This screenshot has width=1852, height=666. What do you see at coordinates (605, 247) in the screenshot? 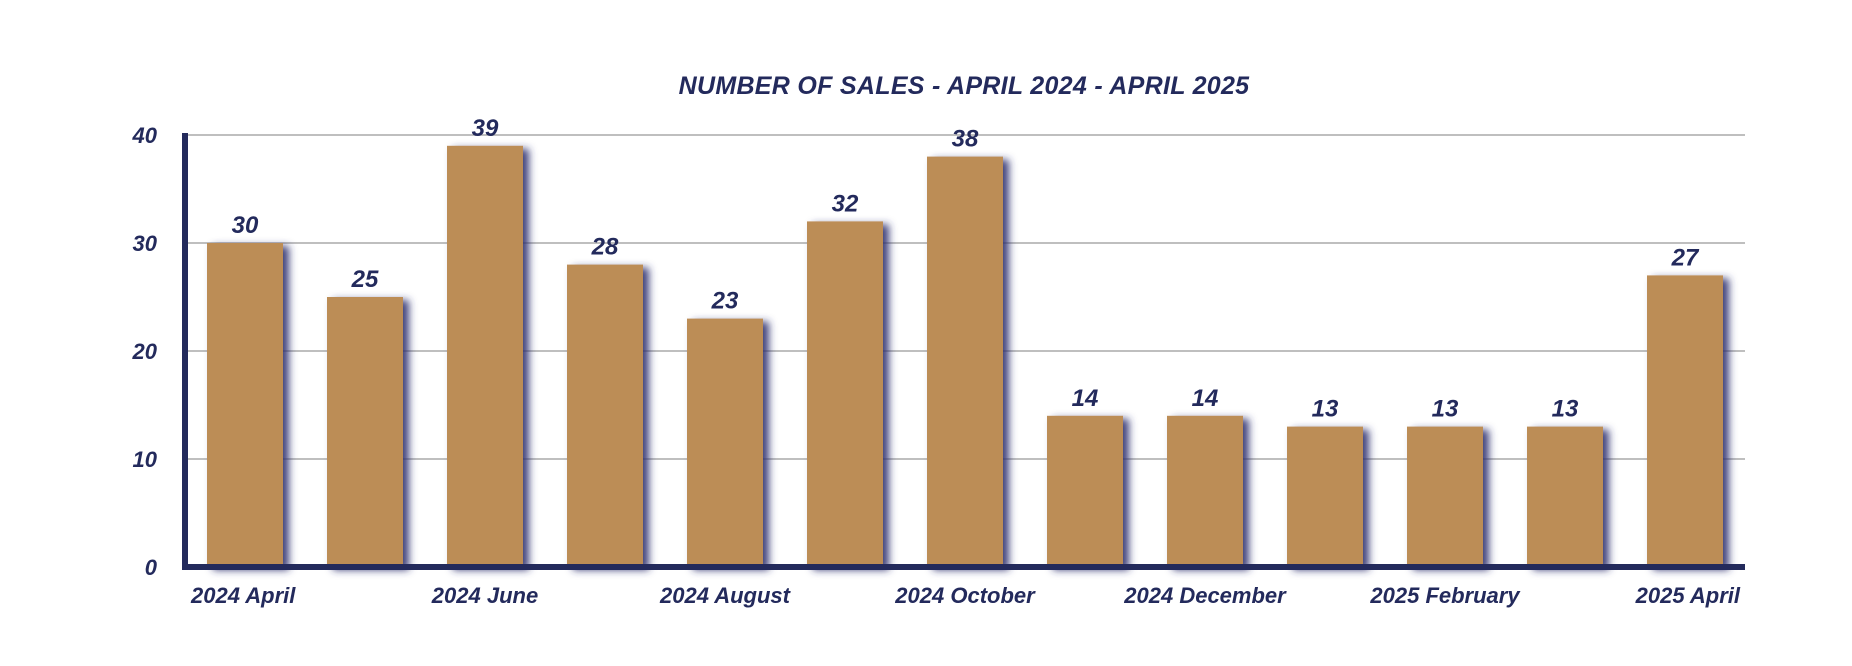
I see `data-label: 28` at bounding box center [605, 247].